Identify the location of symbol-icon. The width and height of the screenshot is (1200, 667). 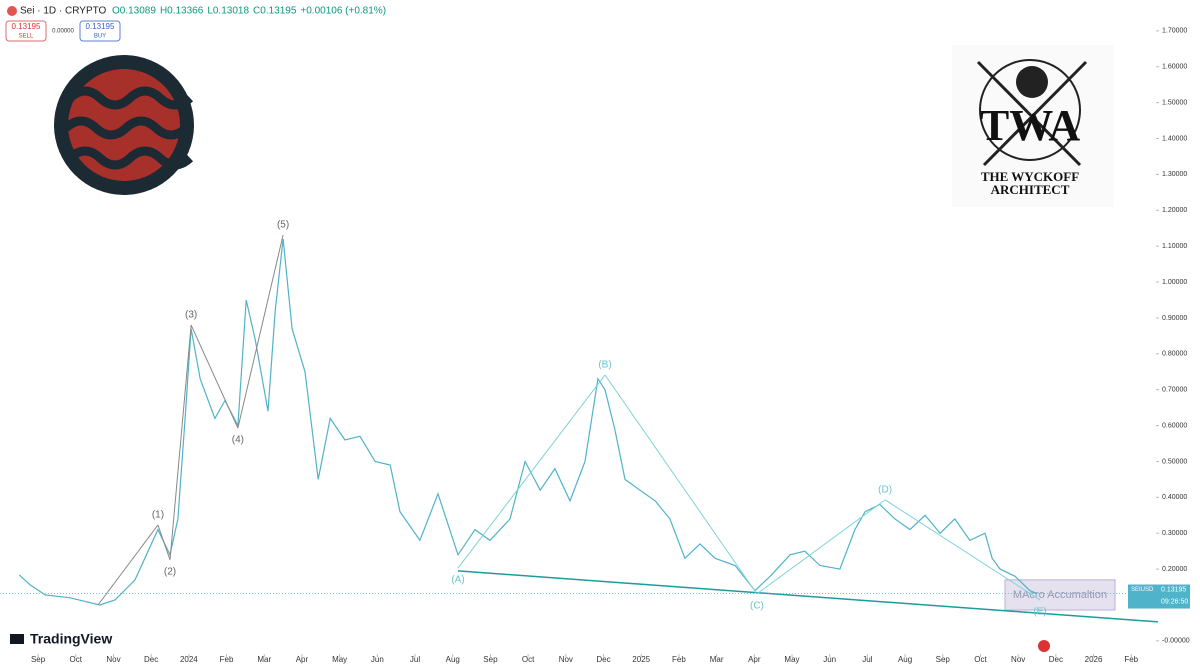
(12, 11).